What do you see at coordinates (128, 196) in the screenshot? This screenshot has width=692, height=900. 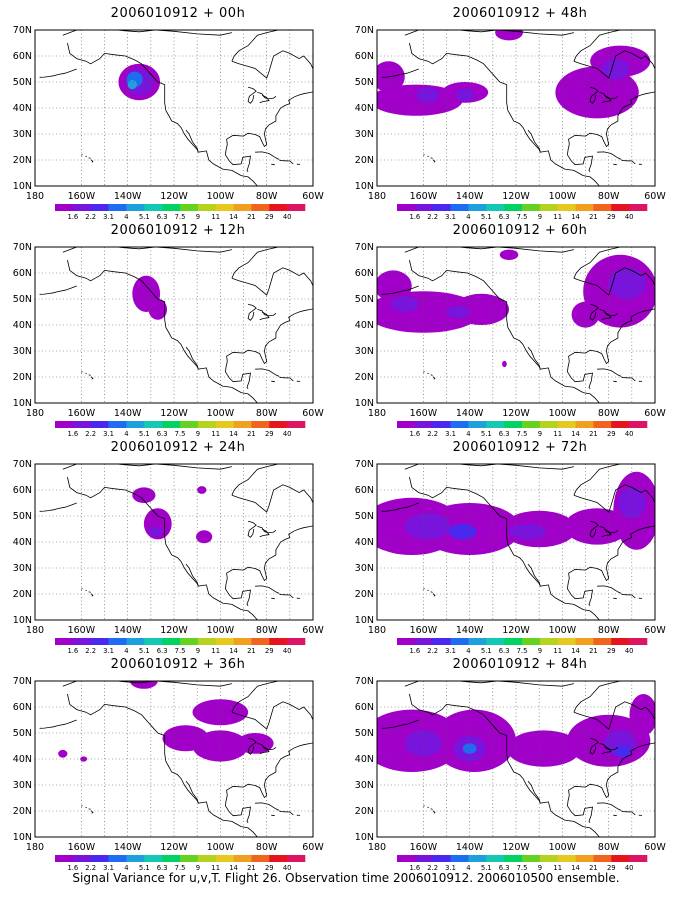 I see `lon-tick-label: 140W` at bounding box center [128, 196].